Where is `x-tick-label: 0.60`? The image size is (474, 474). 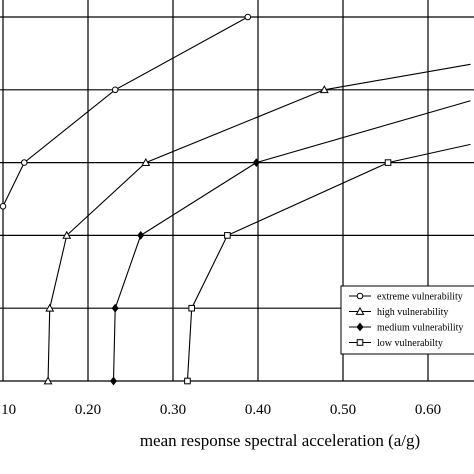 x-tick-label: 0.60 is located at coordinates (428, 410).